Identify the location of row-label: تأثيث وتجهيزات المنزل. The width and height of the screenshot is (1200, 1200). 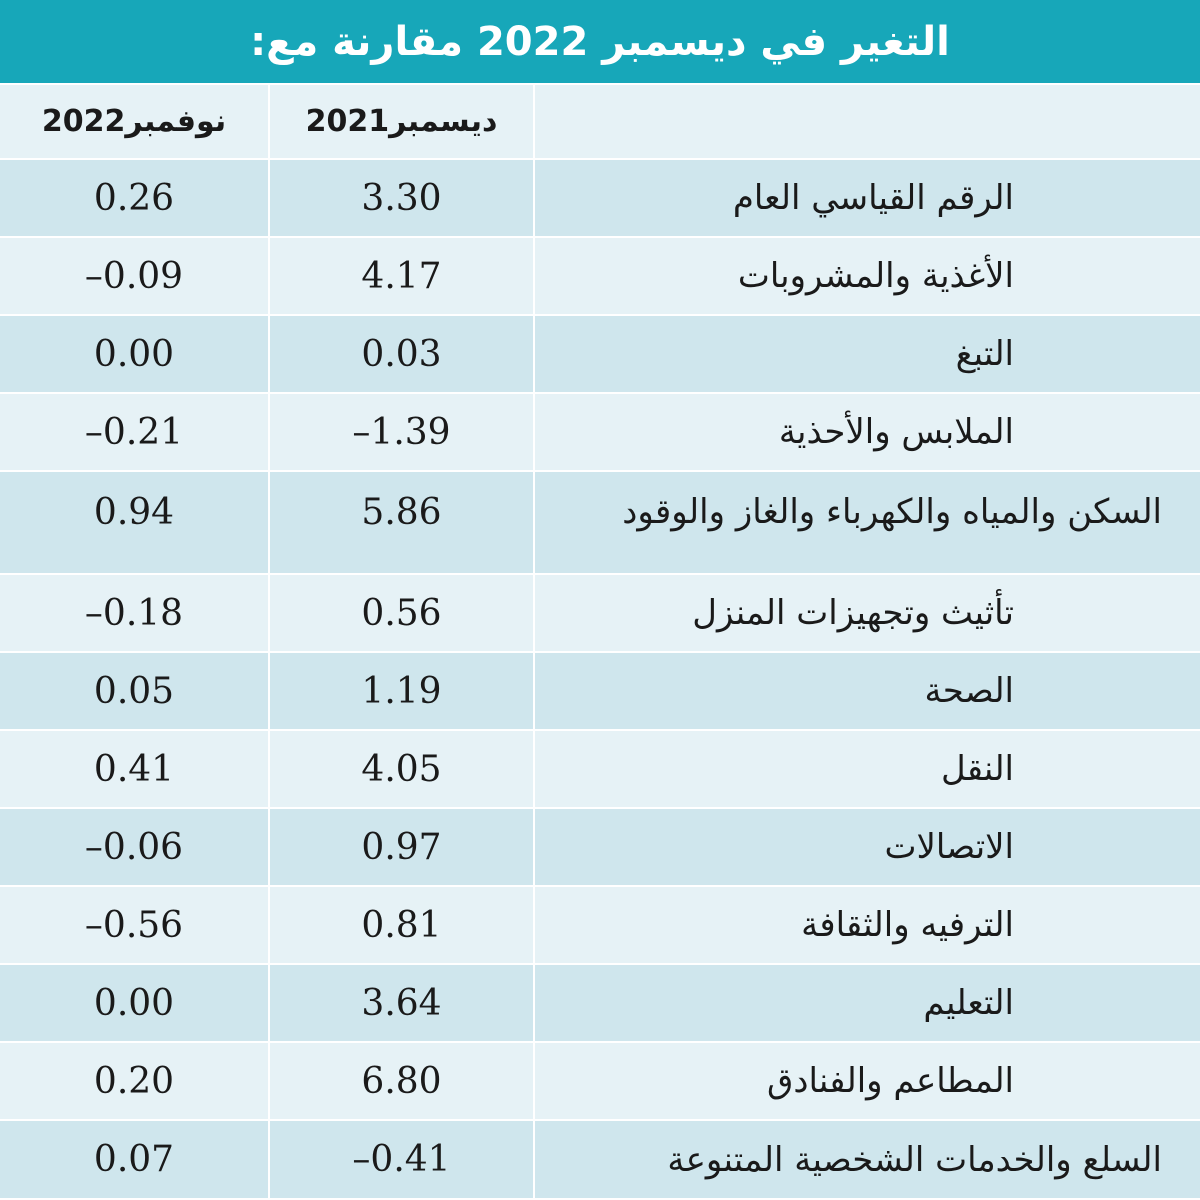
(866, 614).